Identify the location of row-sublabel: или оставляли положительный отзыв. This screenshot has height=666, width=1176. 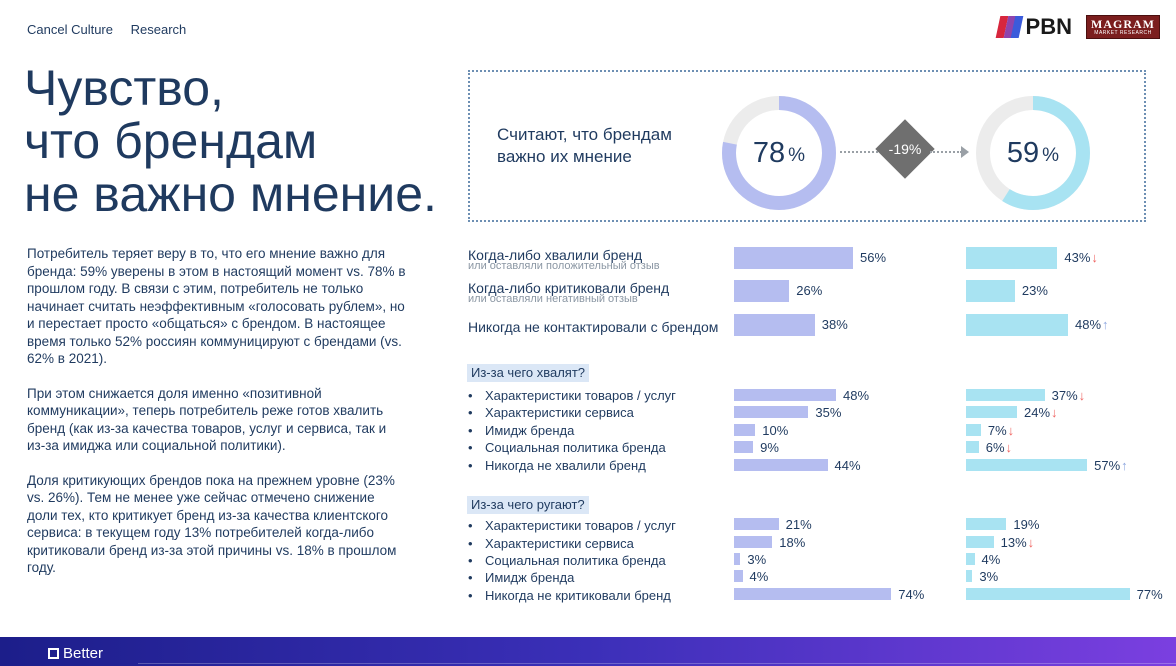
(564, 266).